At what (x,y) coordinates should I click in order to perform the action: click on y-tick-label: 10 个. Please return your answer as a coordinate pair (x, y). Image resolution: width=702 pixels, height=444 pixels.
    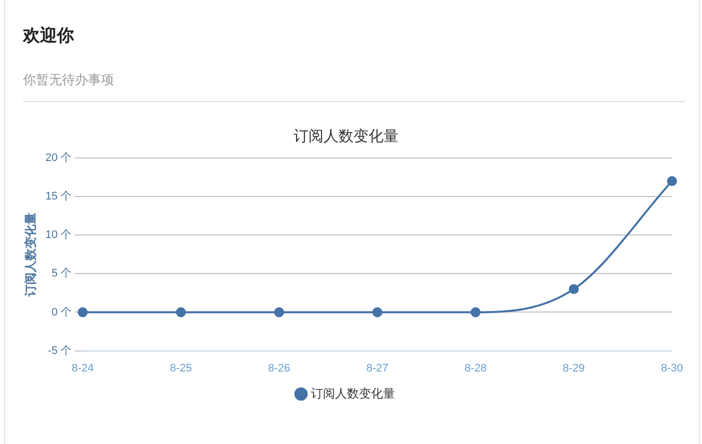
    Looking at the image, I should click on (58, 235).